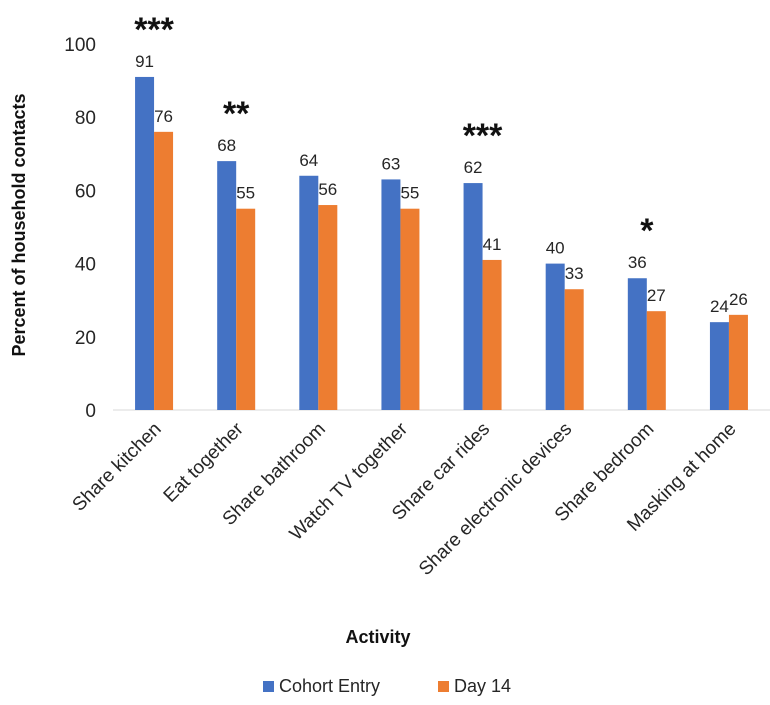  Describe the element at coordinates (387, 686) in the screenshot. I see `legend: Cohort Entry Day 14` at that location.